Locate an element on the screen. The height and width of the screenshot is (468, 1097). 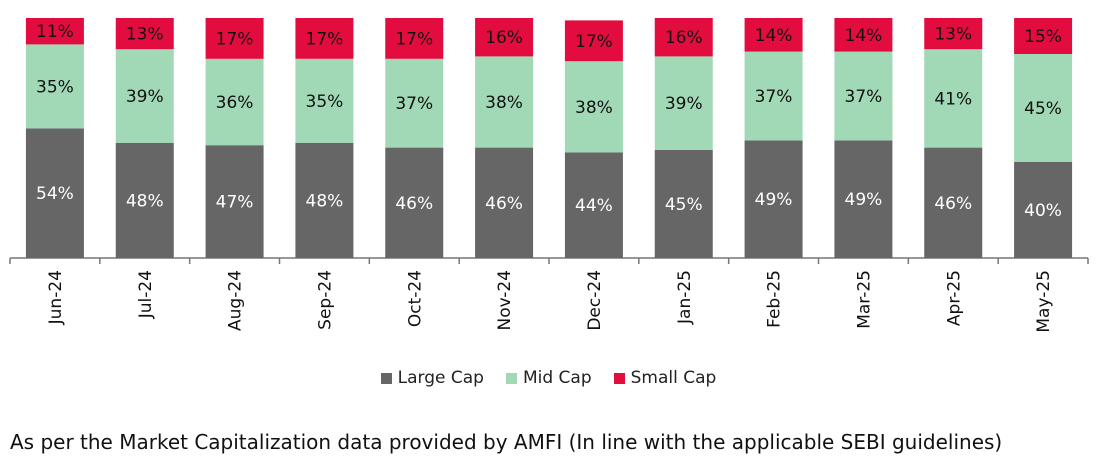
data-label-large-cap-aug-24: 47% is located at coordinates (235, 203).